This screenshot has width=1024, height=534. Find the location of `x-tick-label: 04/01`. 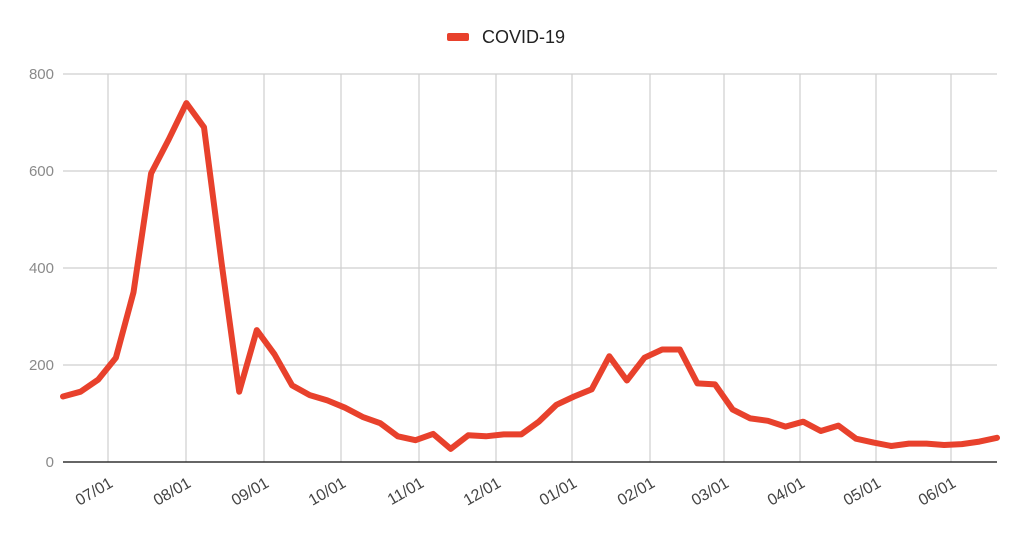

x-tick-label: 04/01 is located at coordinates (786, 492).